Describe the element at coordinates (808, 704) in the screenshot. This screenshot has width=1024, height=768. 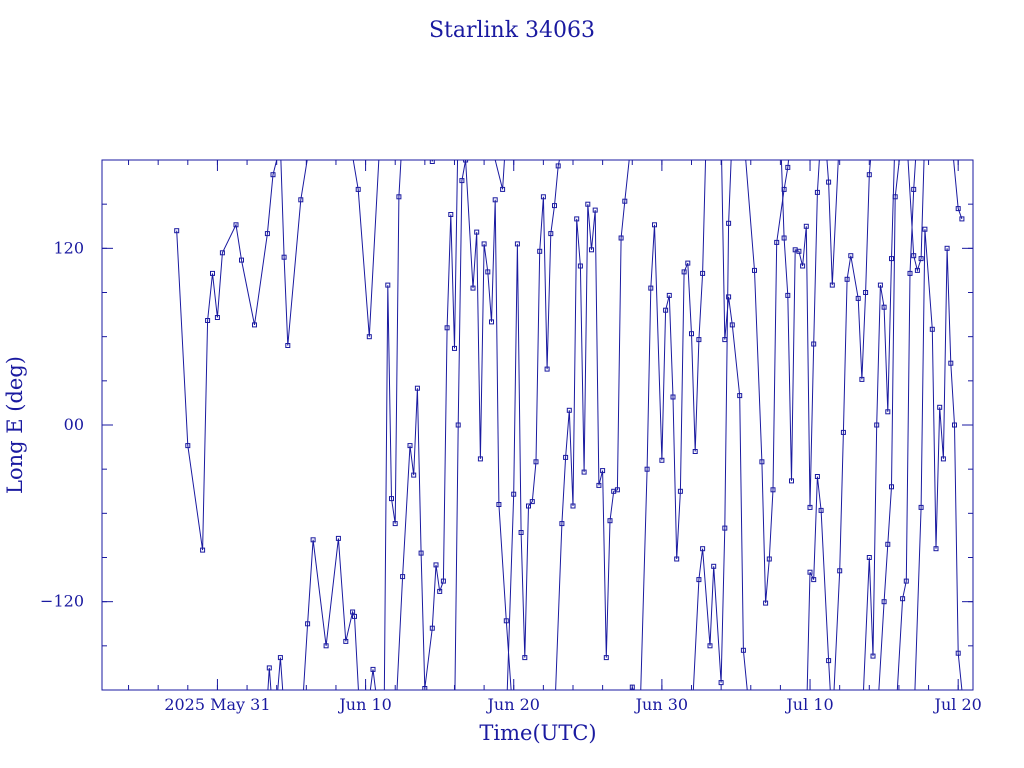
I see `x-tick-label: Jul 10` at that location.